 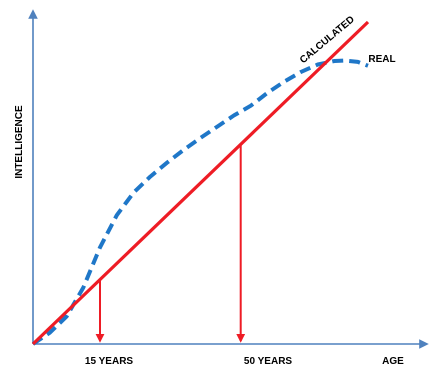 I want to click on series-label-real: REAL, so click(x=381, y=59).